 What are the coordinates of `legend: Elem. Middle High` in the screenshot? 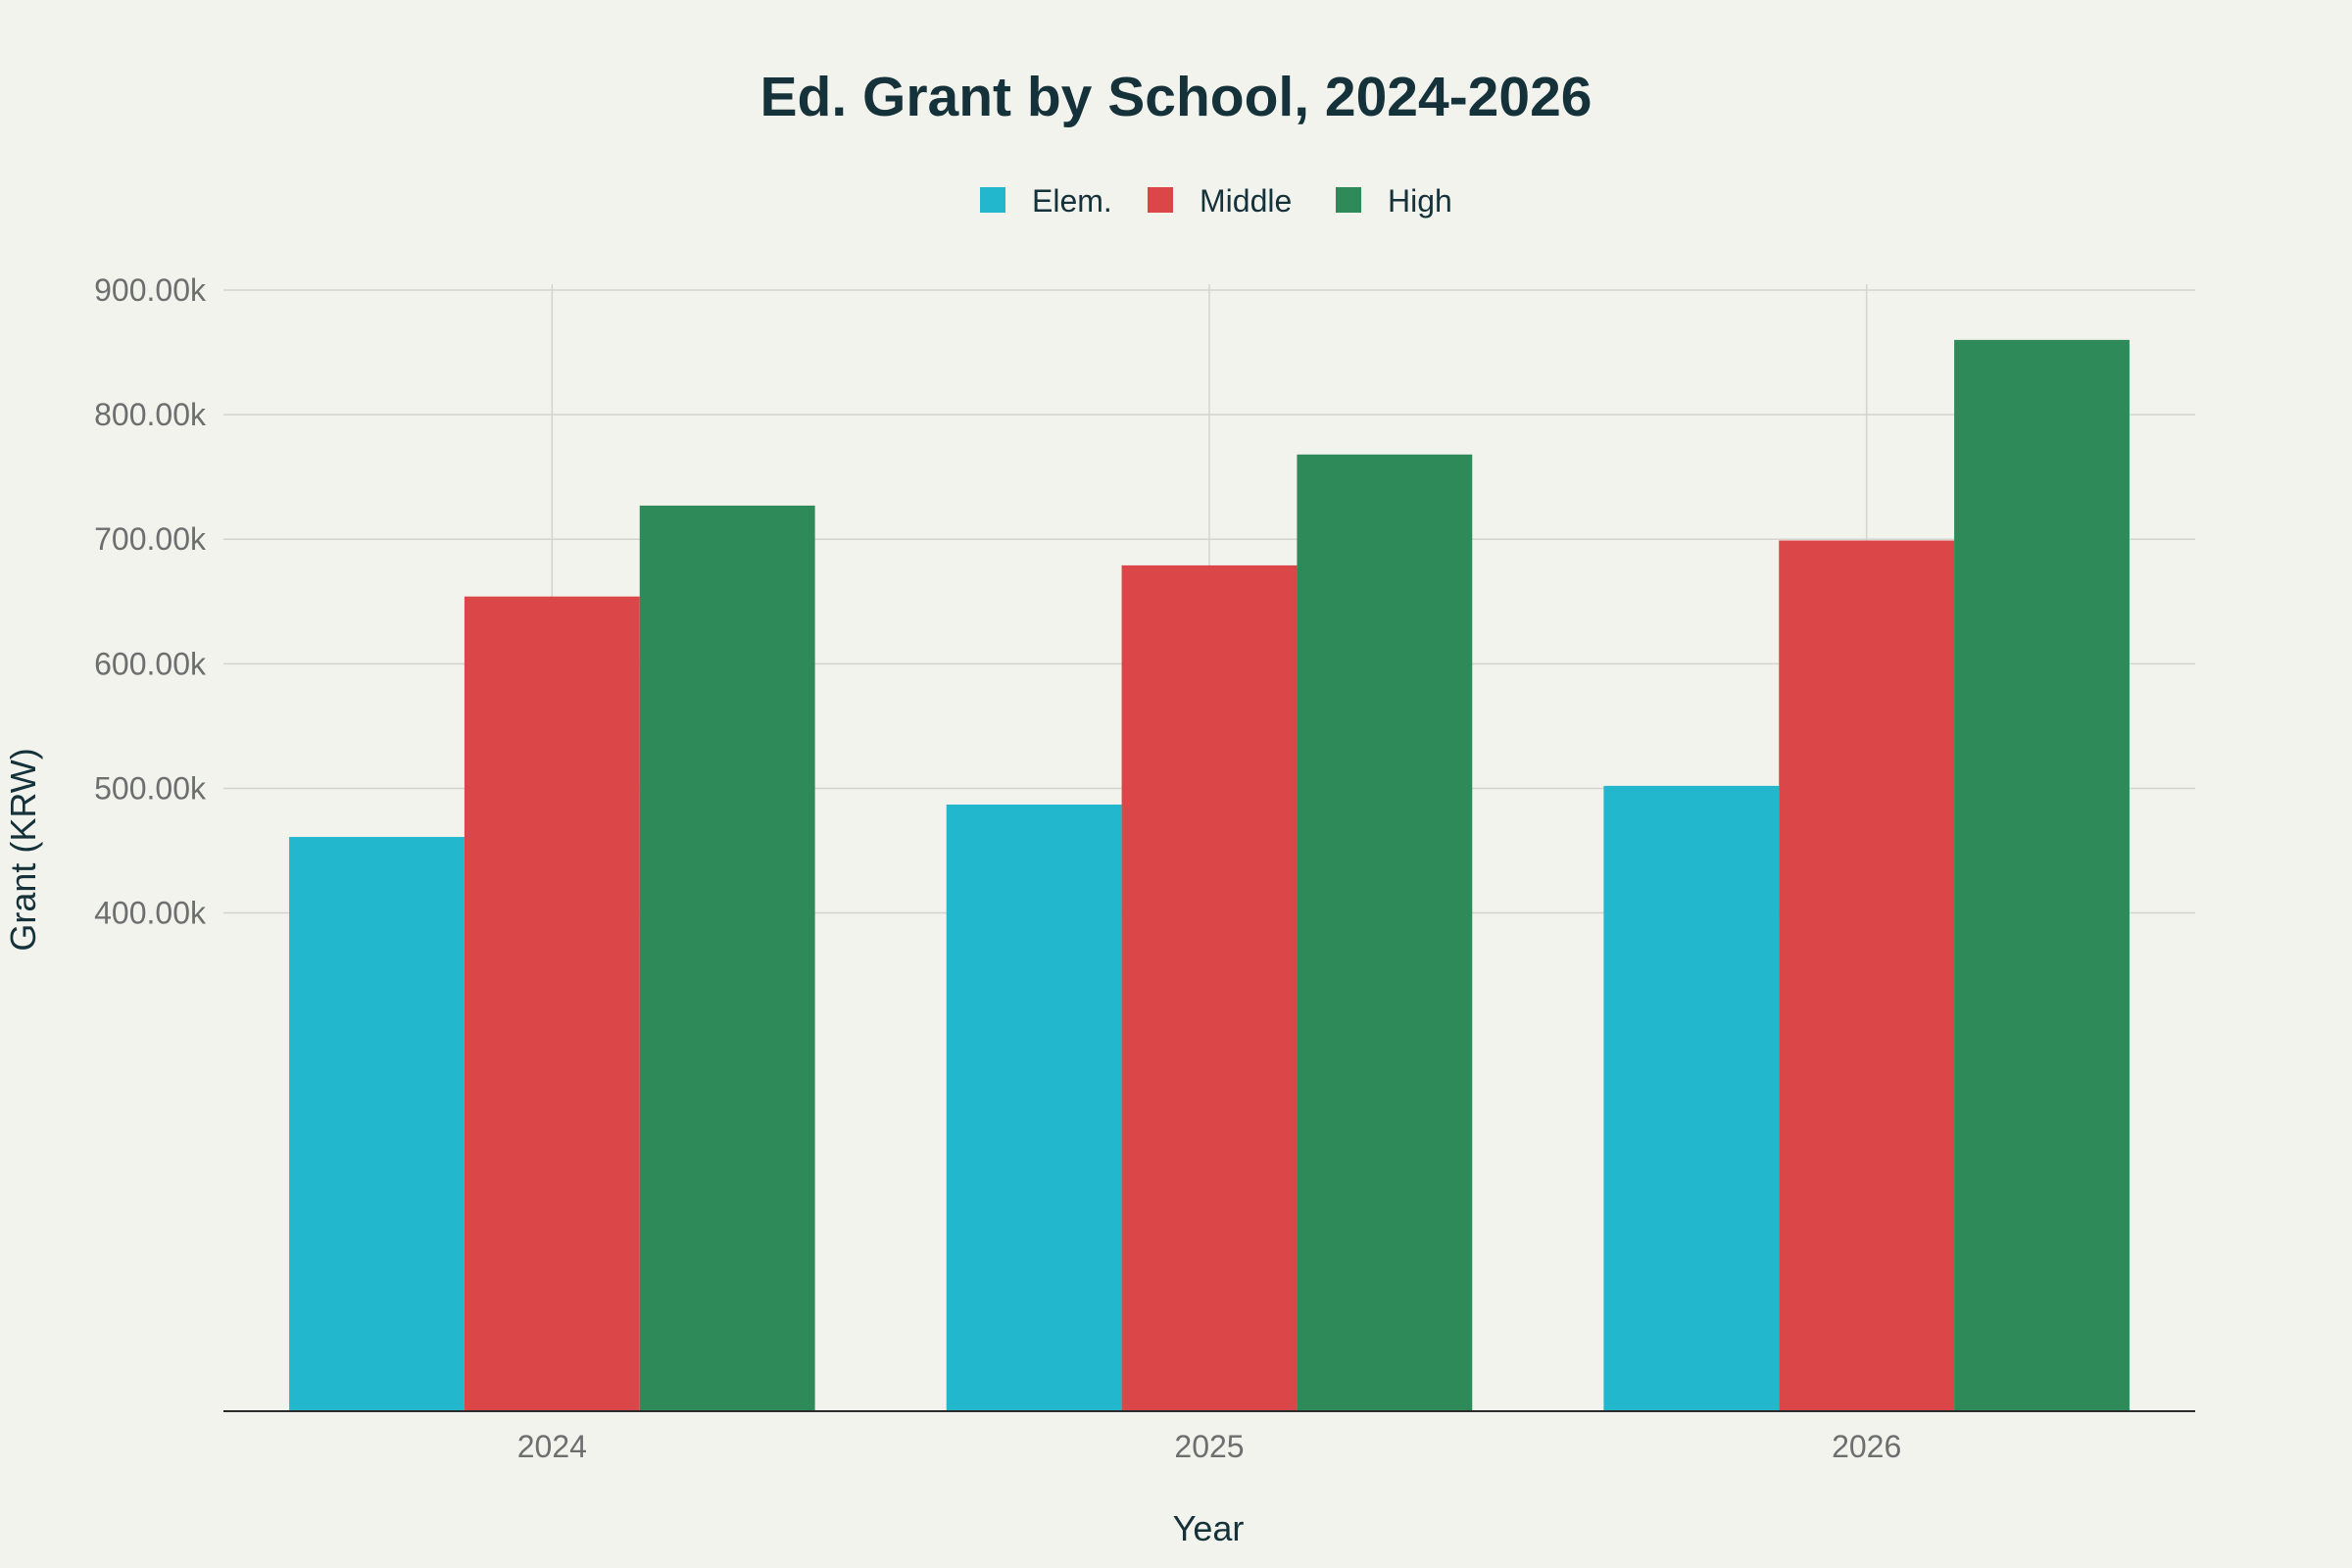 It's located at (1216, 201).